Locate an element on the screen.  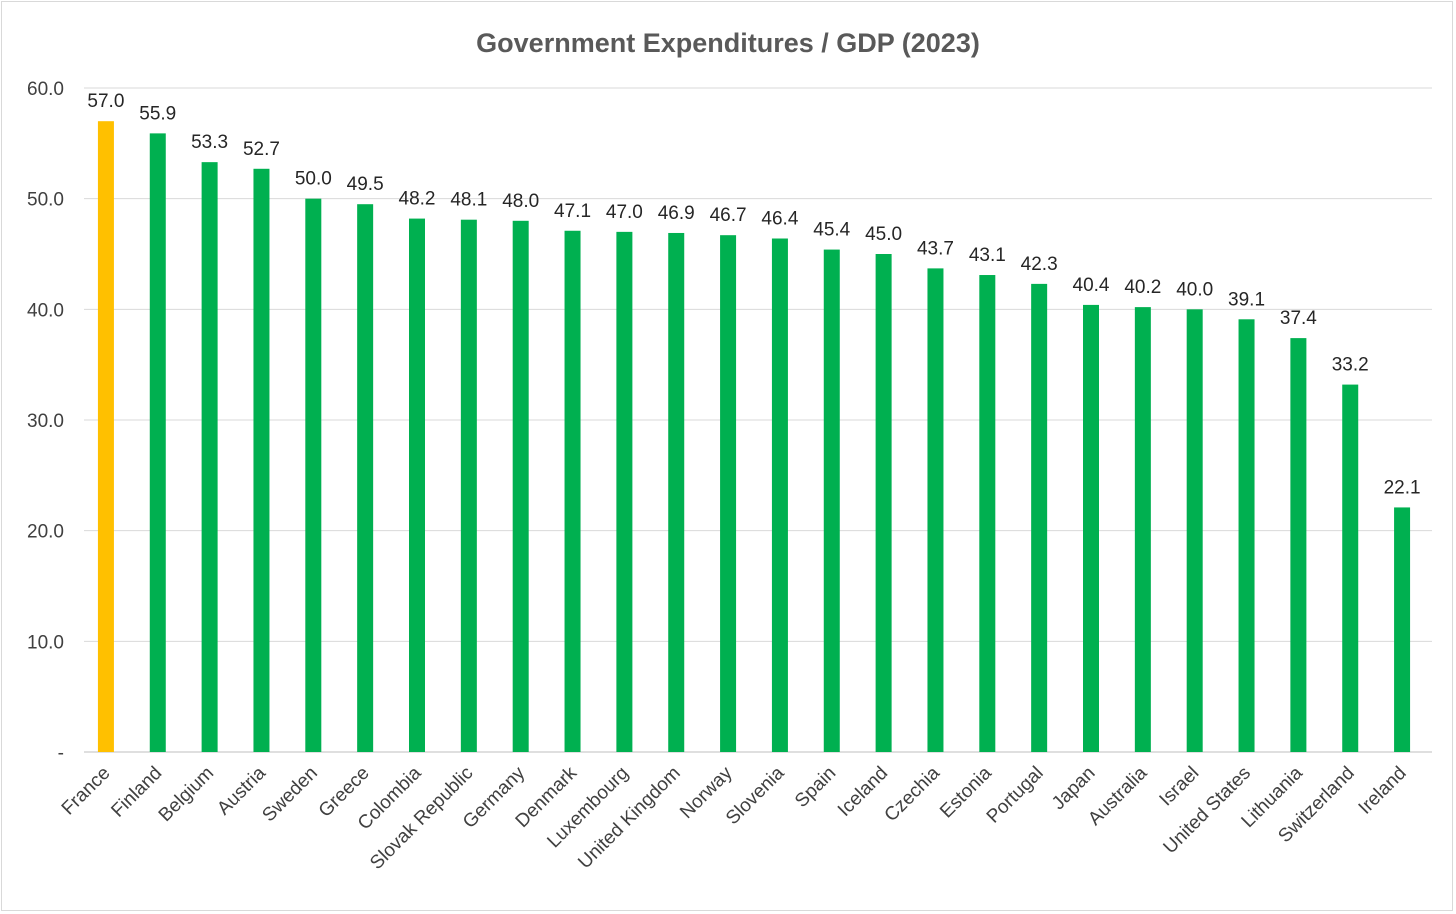
data-label: 49.5 is located at coordinates (365, 184).